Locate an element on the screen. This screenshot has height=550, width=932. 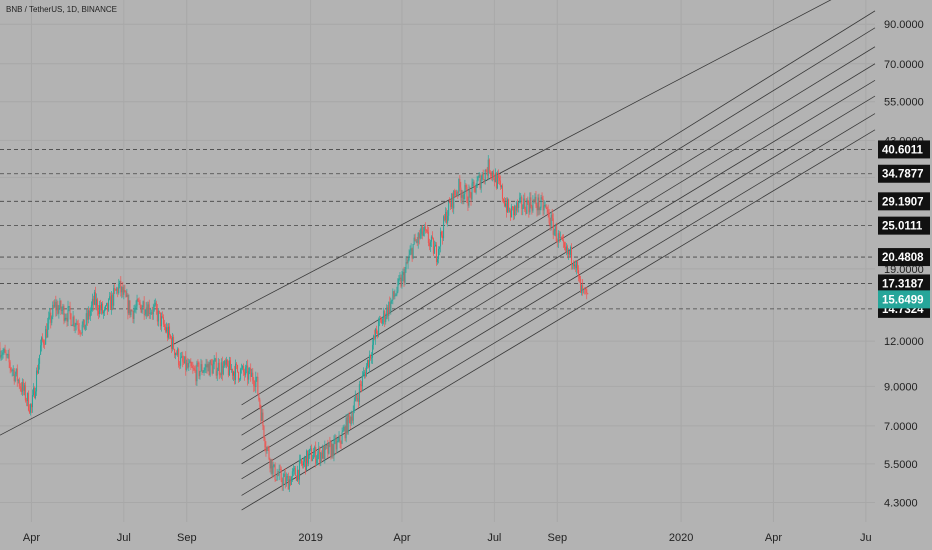
last-price-label-box is located at coordinates (904, 299).